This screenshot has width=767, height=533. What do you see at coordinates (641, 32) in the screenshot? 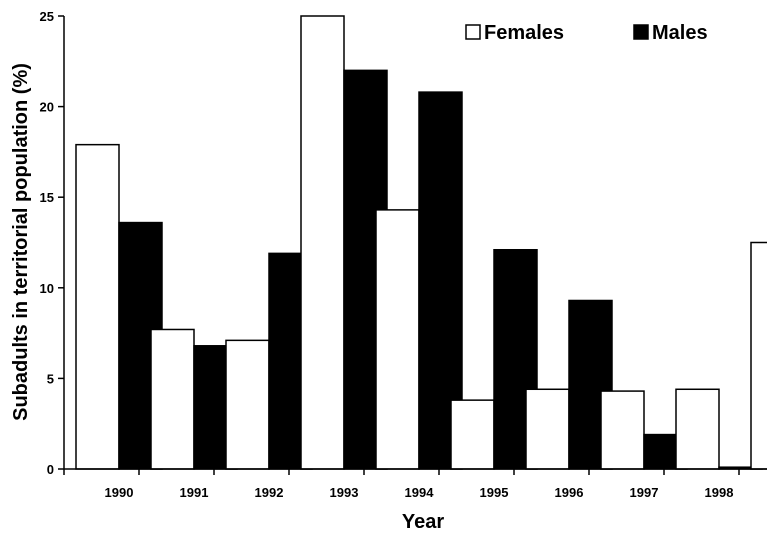
I see `legend-swatch-males` at bounding box center [641, 32].